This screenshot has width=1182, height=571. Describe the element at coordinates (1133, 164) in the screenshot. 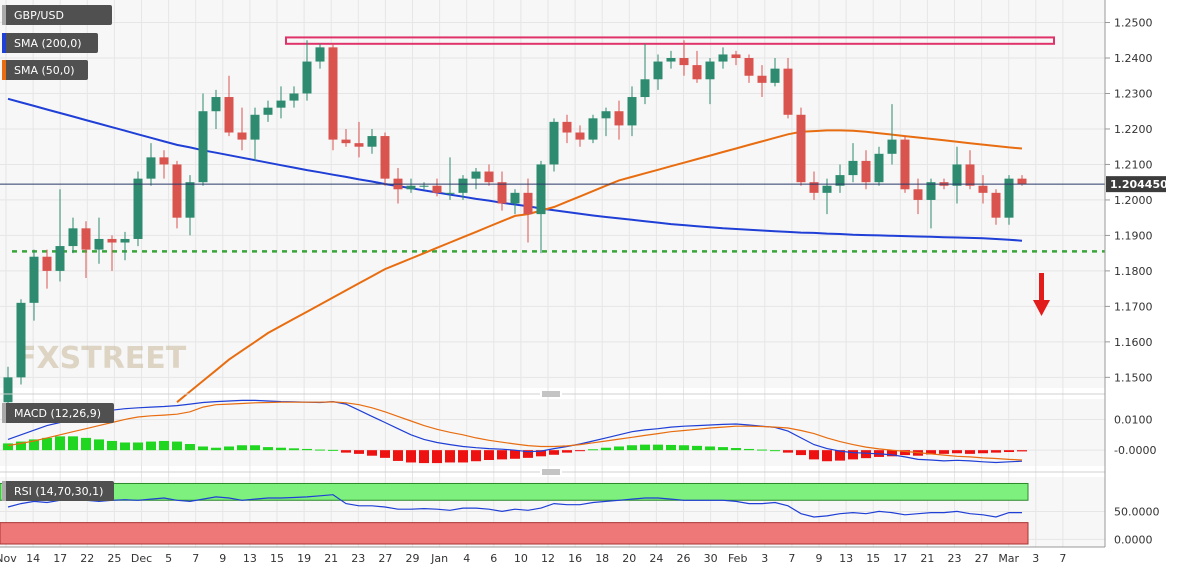

I see `price-y-tick-label: 1.2100` at that location.